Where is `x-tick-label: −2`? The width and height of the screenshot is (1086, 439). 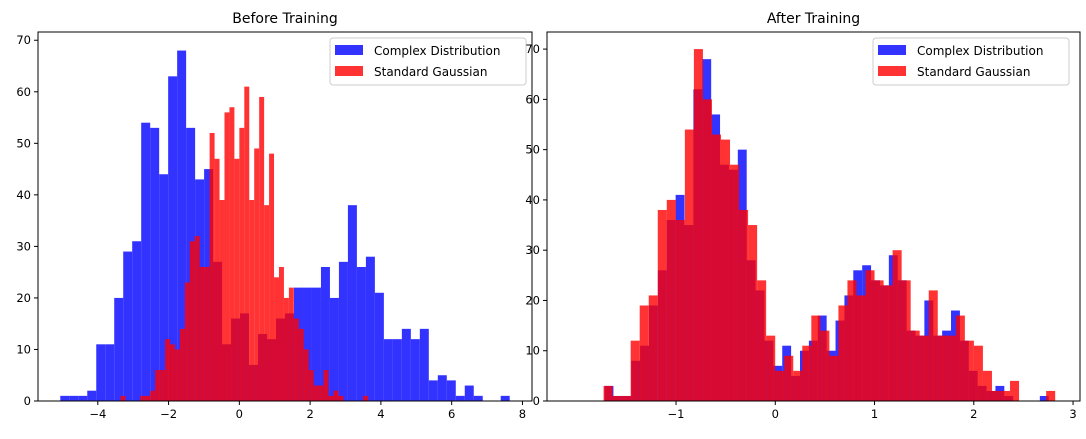
x-tick-label: −2 is located at coordinates (168, 414).